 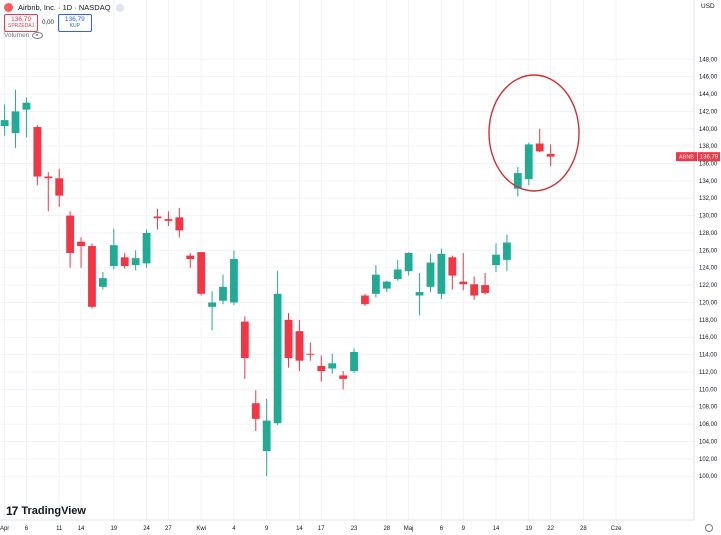 What do you see at coordinates (74, 19) in the screenshot?
I see `buy-price: 136,79` at bounding box center [74, 19].